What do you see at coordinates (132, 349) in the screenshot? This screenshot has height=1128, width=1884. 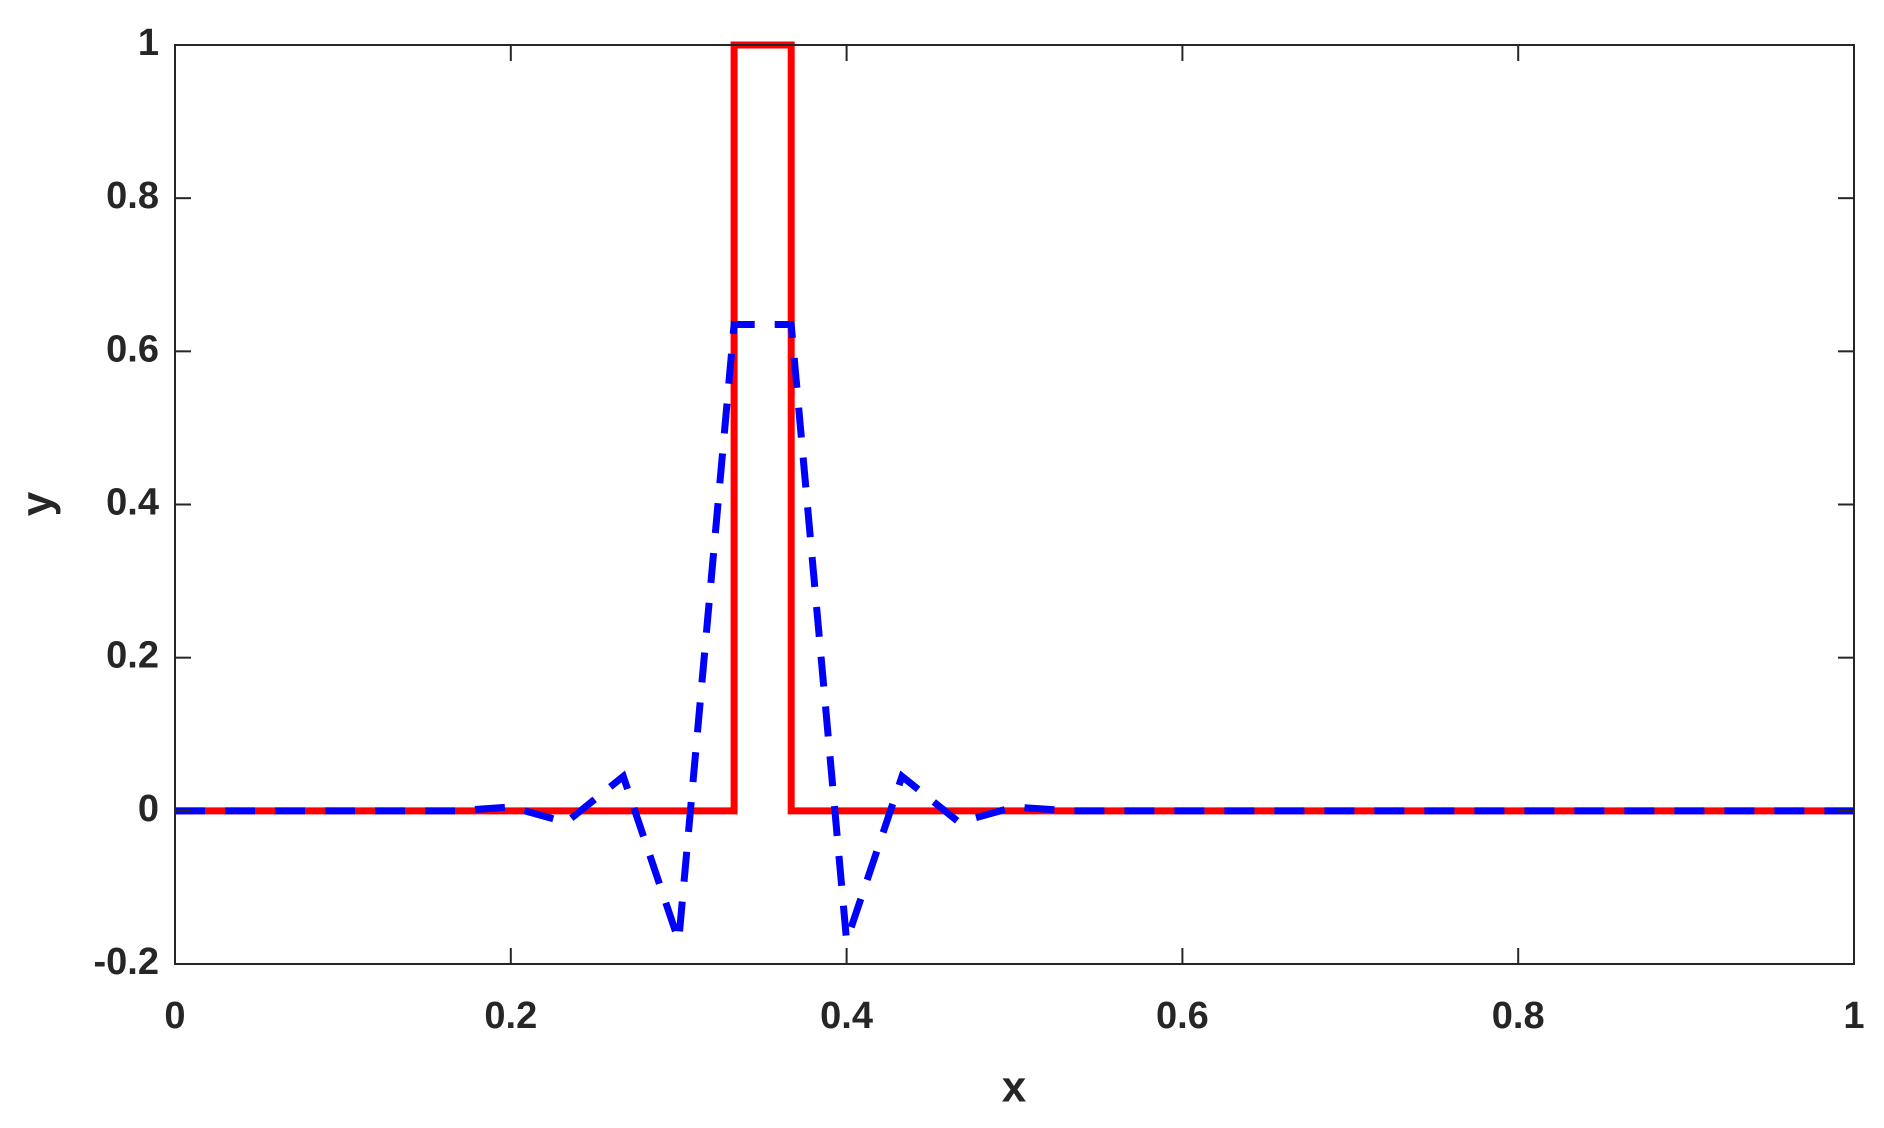 I see `y-tick-label: 0.6` at bounding box center [132, 349].